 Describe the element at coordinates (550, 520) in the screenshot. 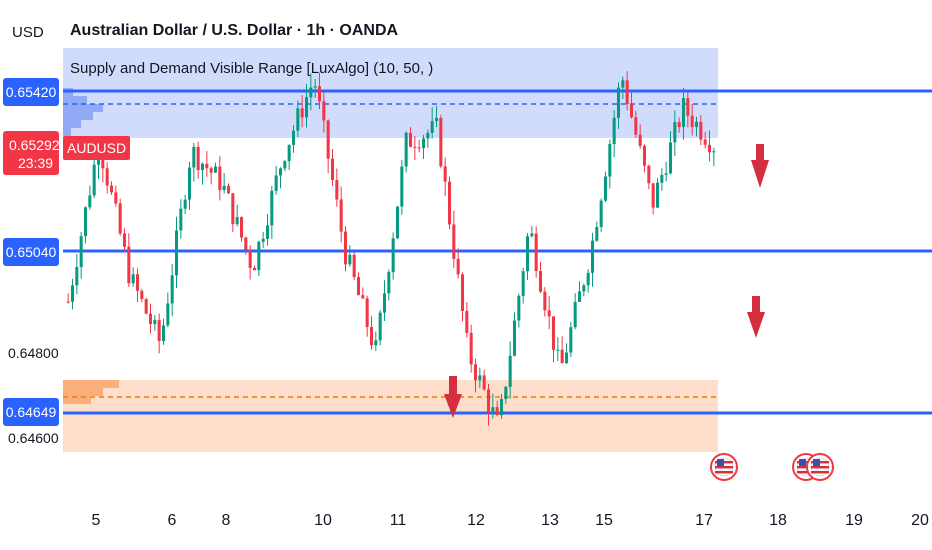

I see `x-tick-label: 13` at that location.